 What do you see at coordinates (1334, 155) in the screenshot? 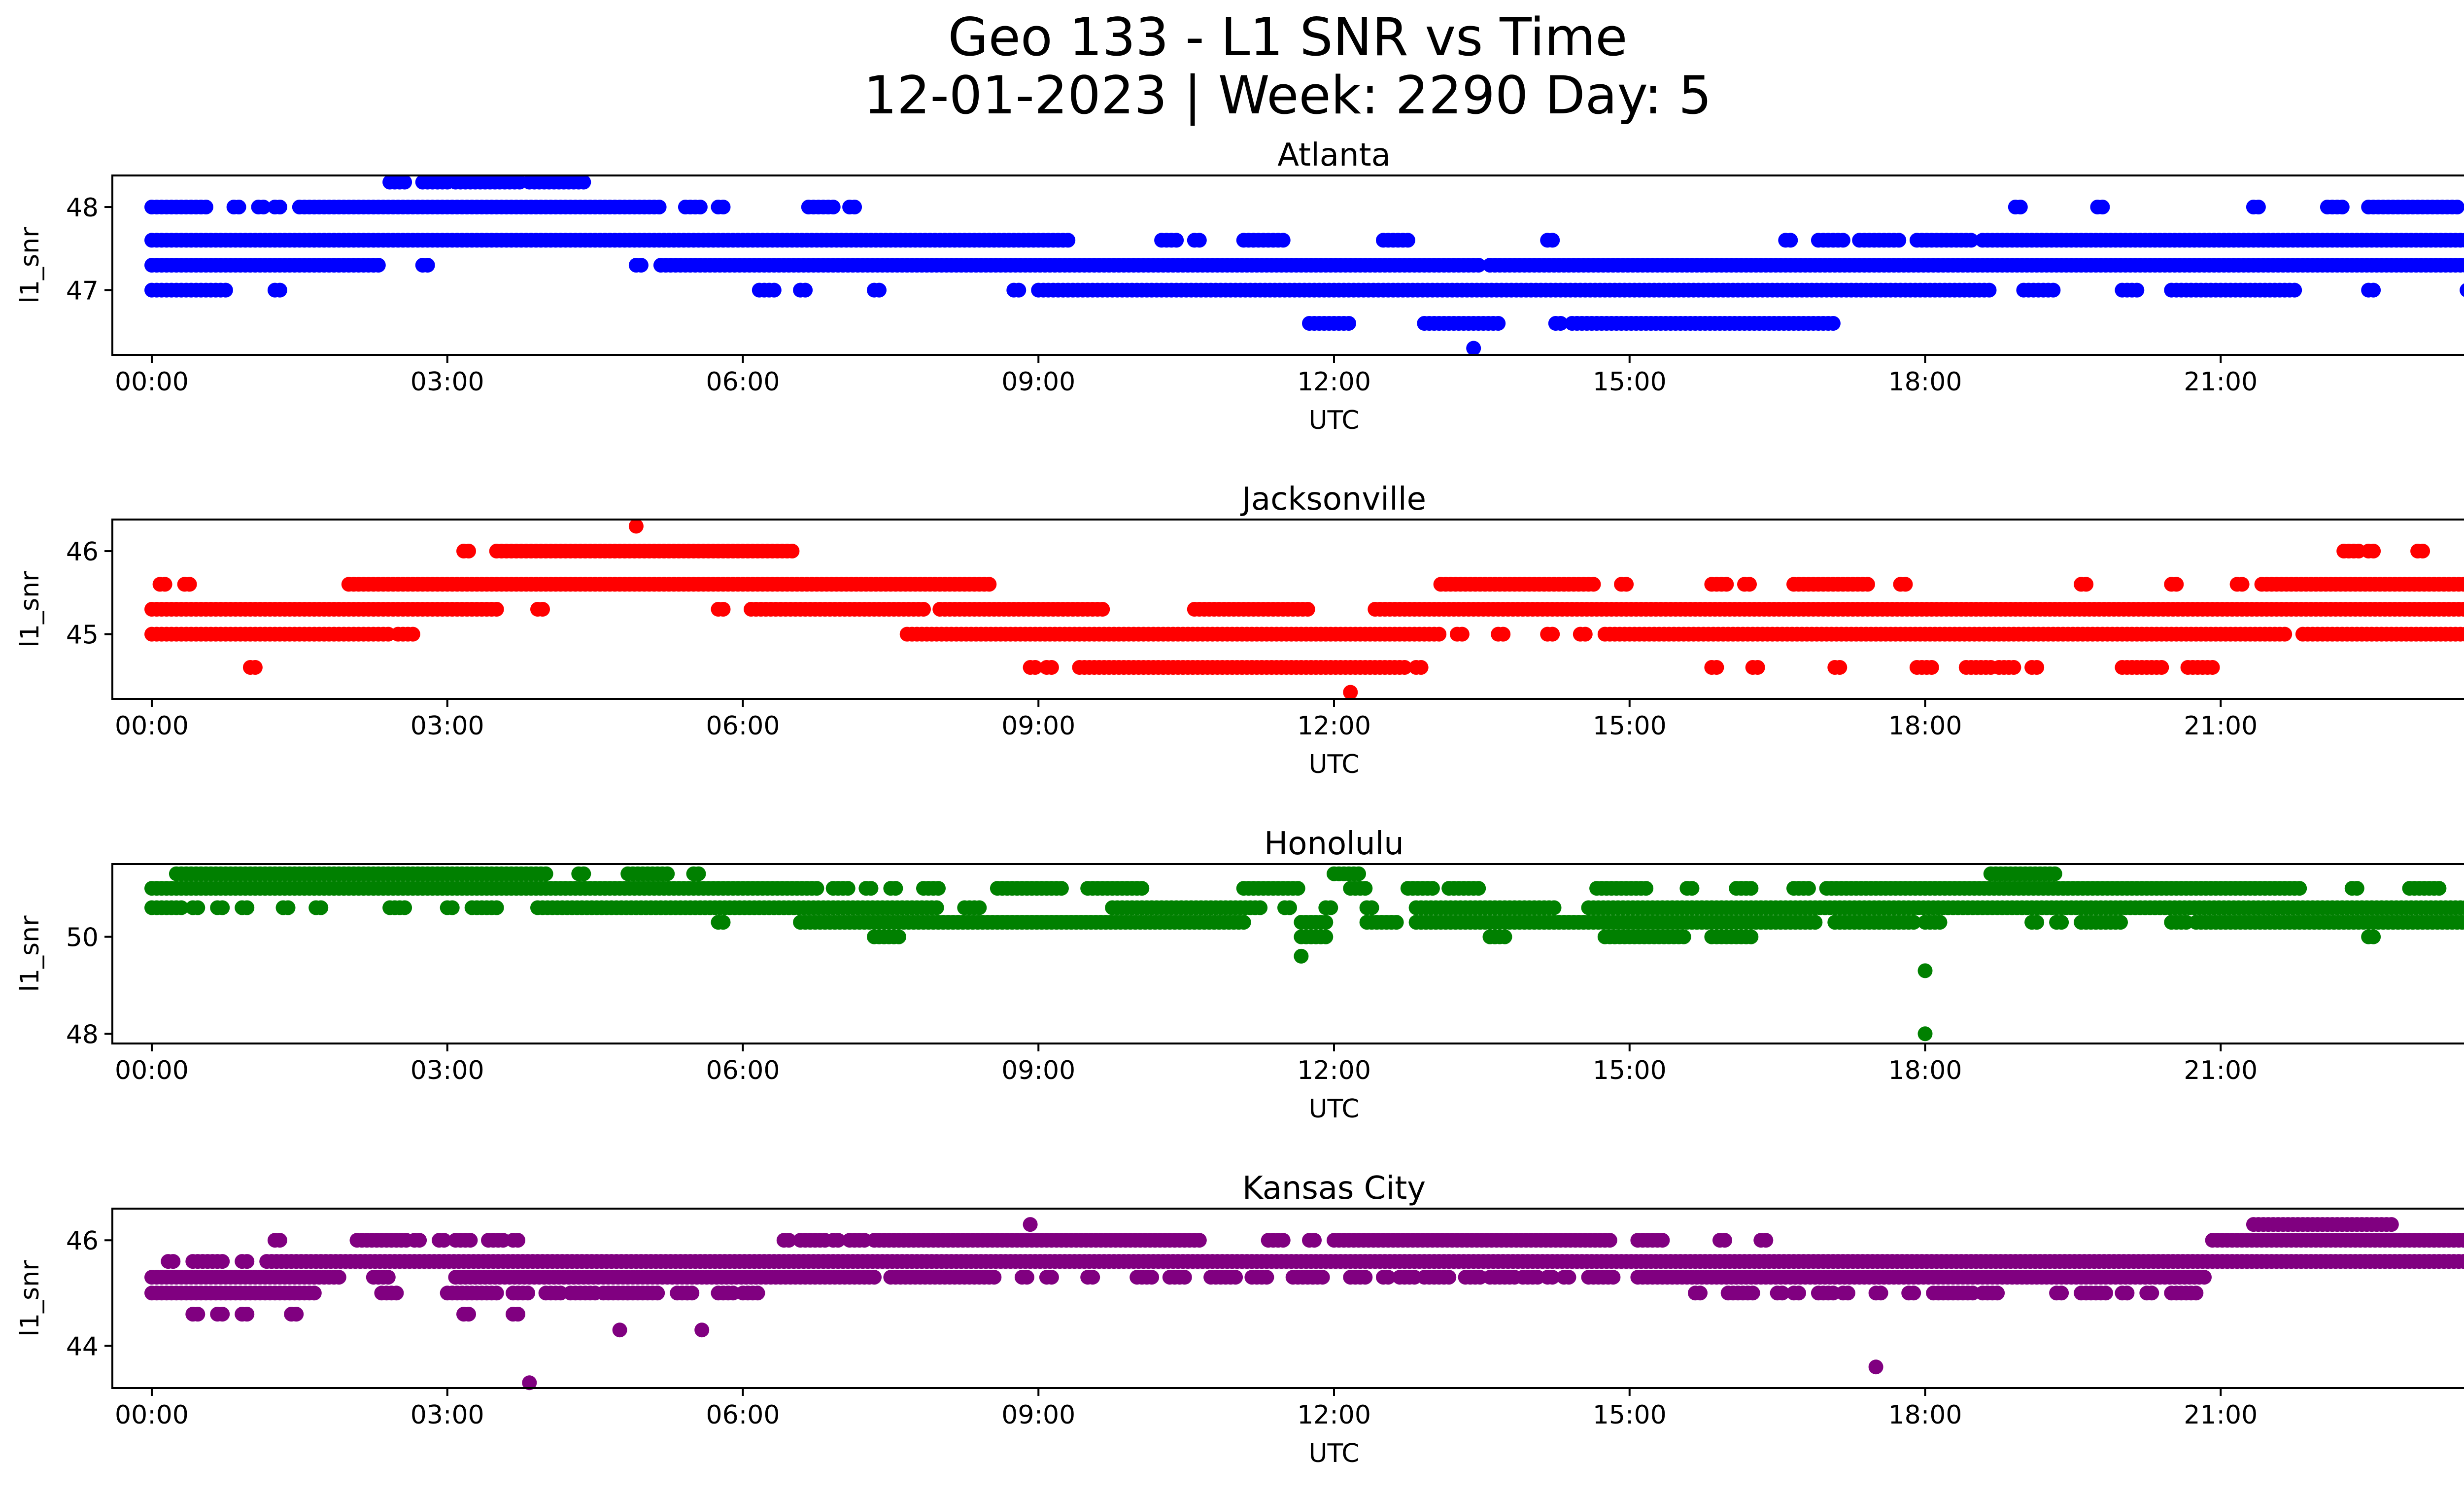
I see `subplot-title: Atlanta` at bounding box center [1334, 155].